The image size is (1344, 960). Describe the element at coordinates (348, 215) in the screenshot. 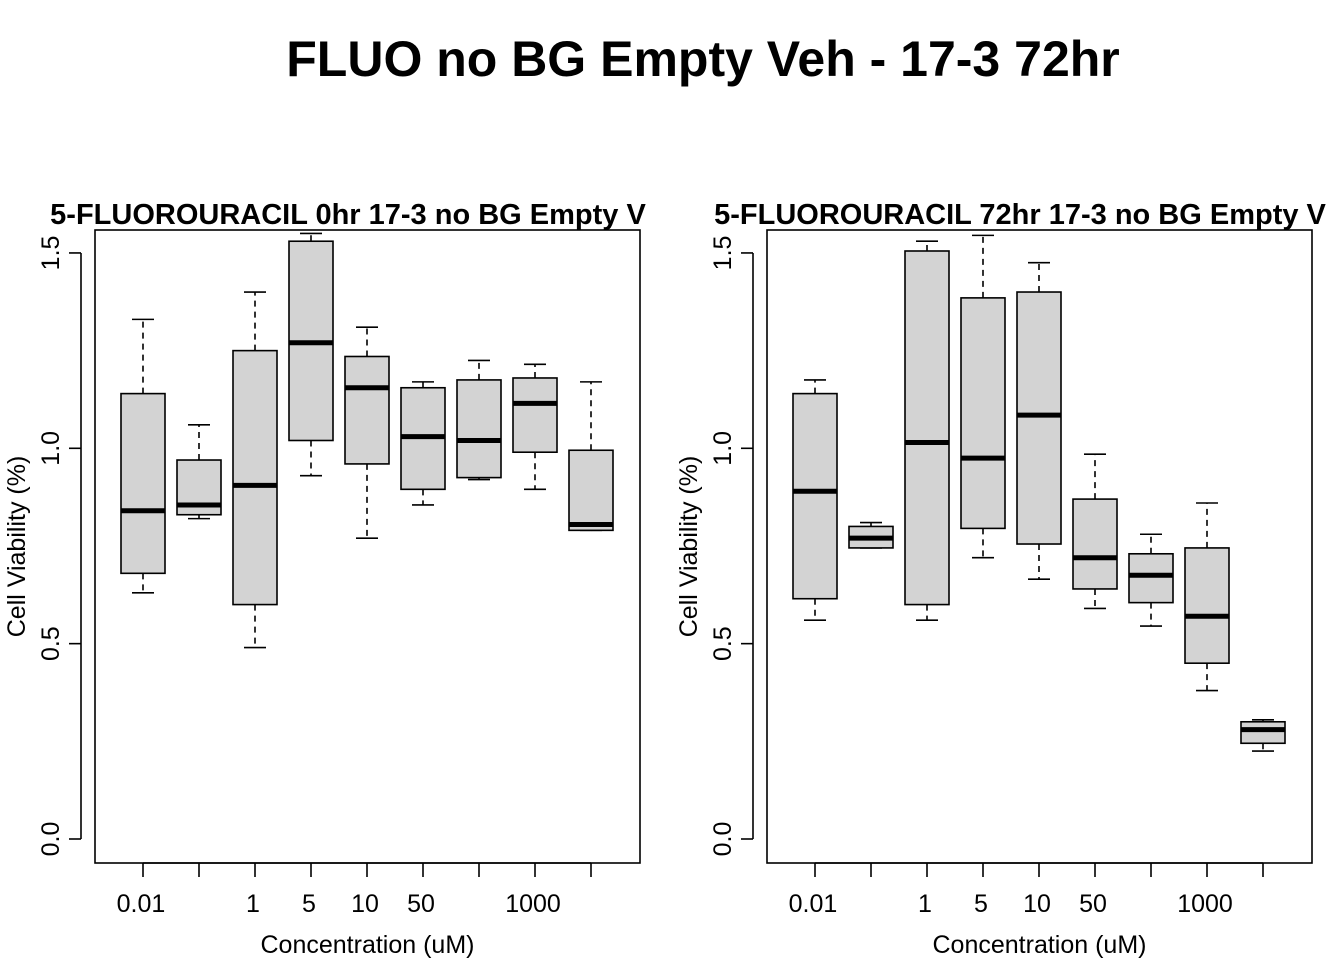

I see `panel-title: 5-FLUOROURACIL 0hr 17-3 no BG Empty V` at that location.